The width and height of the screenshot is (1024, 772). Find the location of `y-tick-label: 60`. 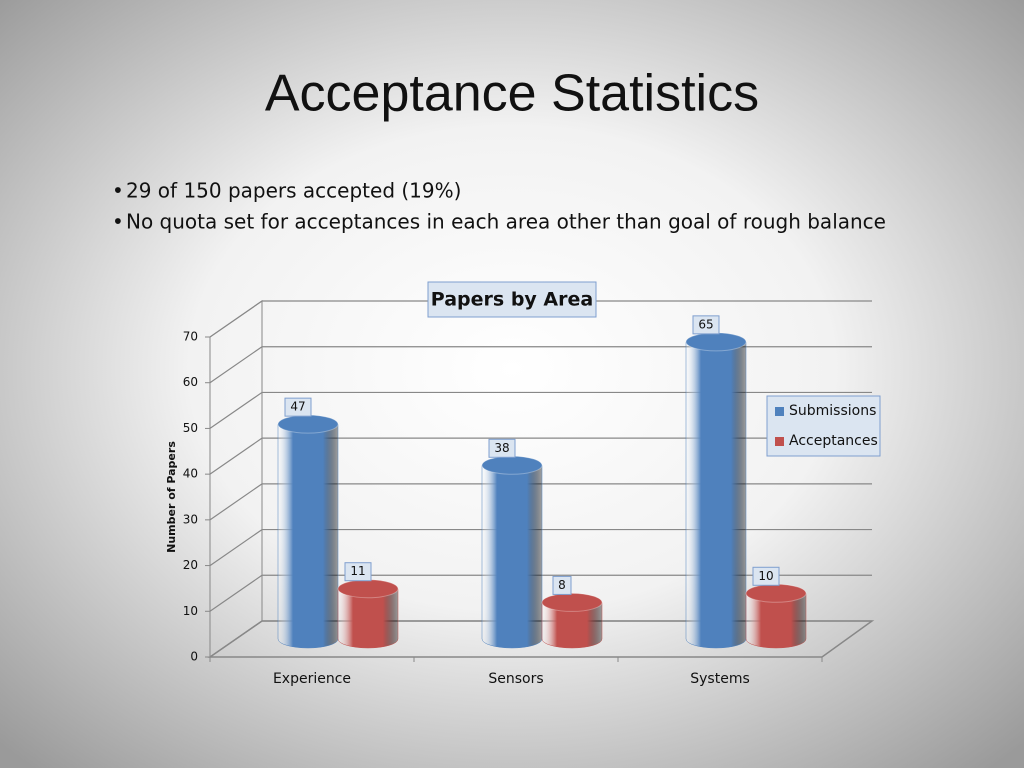

y-tick-label: 60 is located at coordinates (190, 382).